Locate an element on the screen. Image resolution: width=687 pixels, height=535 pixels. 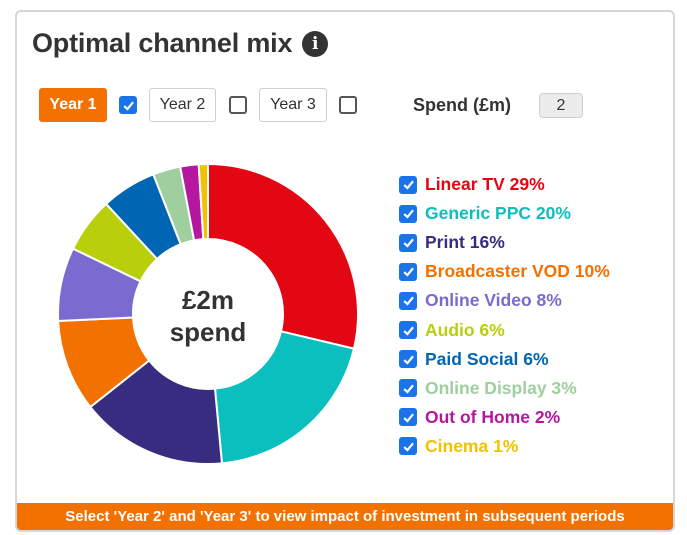
legend-label-paid-social: Paid Social 6% is located at coordinates (487, 358).